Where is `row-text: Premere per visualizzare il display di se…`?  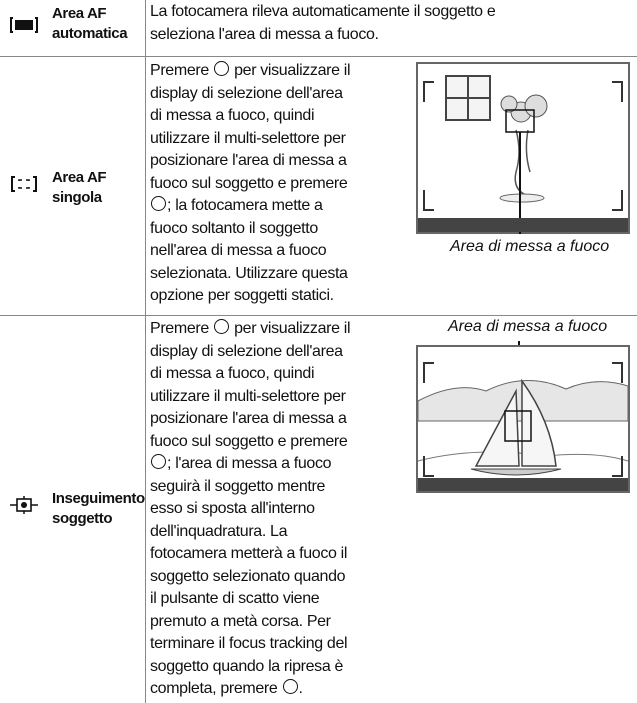
row-text: Premere per visualizzare il display di se… is located at coordinates (250, 184).